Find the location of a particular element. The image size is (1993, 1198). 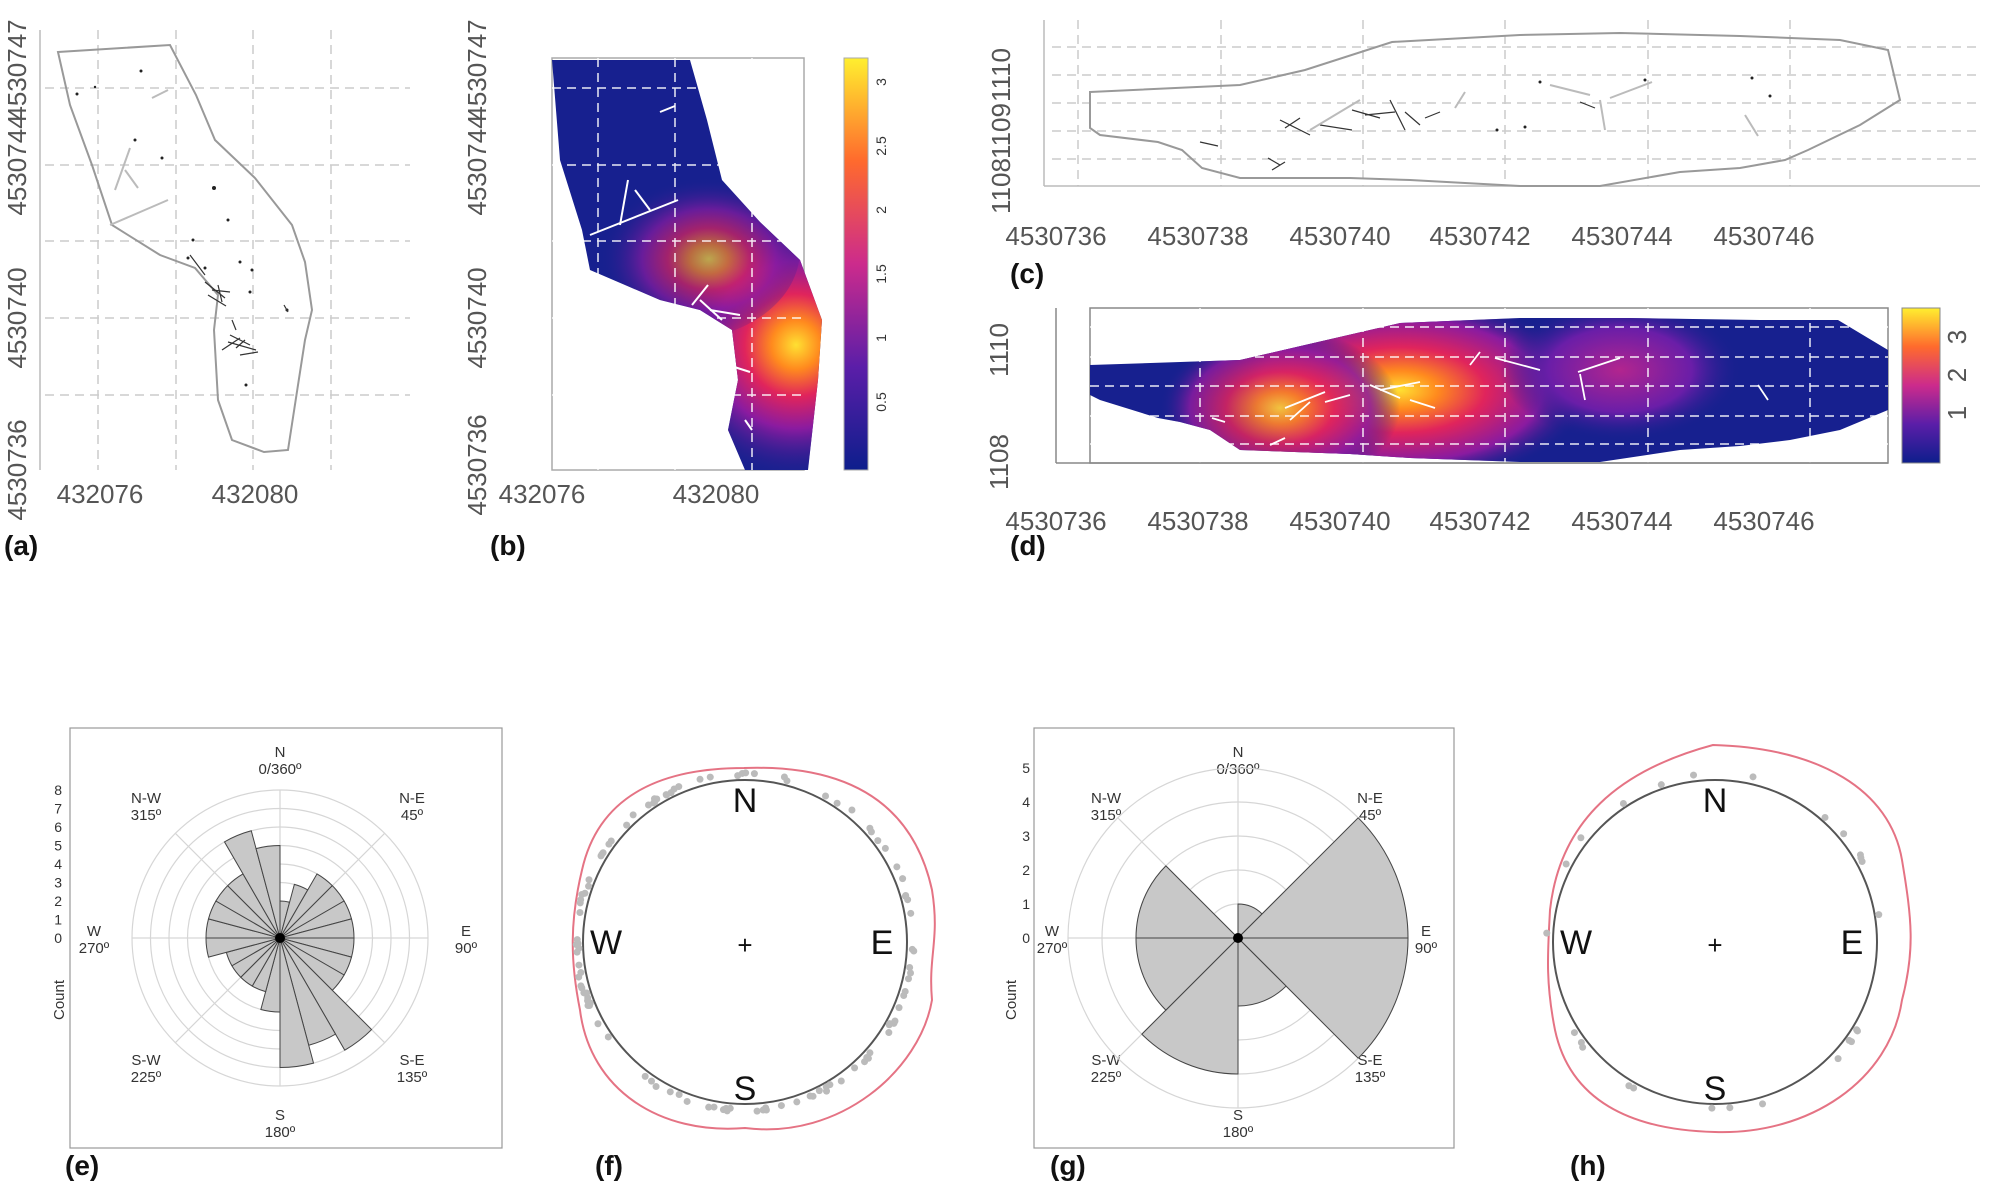

g-radial-tick: 1 is located at coordinates (1026, 904).